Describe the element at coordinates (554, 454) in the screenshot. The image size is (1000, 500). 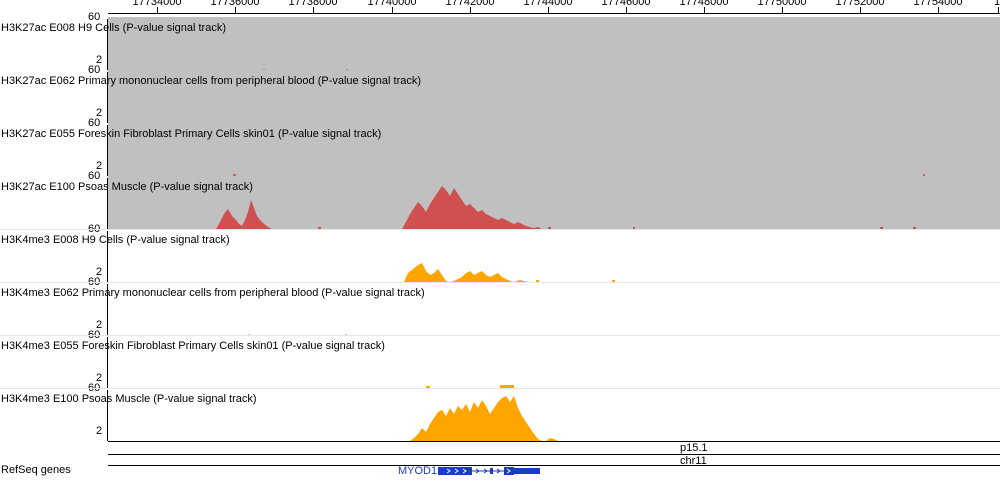
I see `ideogram-band-line` at that location.